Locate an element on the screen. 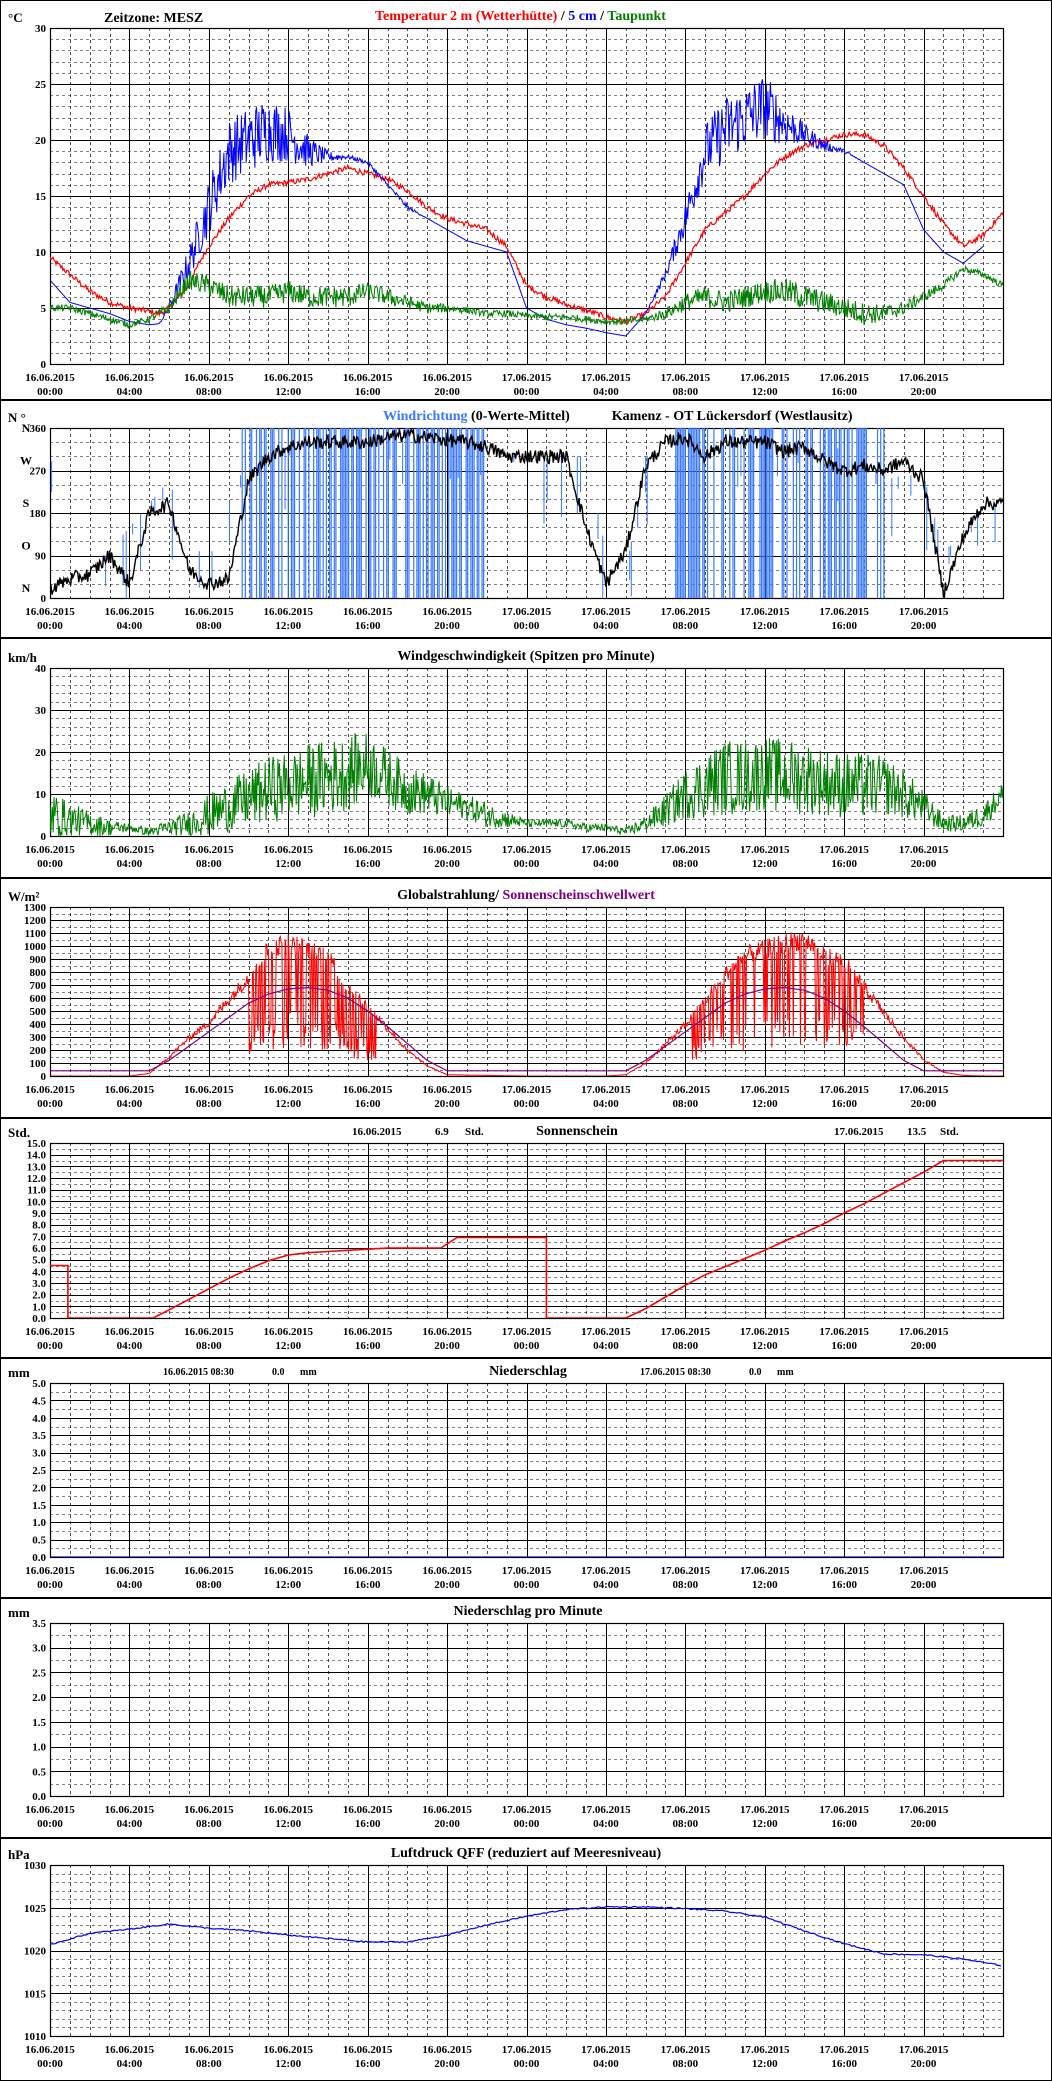 The image size is (1052, 2081). annotation-unit: Std. is located at coordinates (474, 1132).